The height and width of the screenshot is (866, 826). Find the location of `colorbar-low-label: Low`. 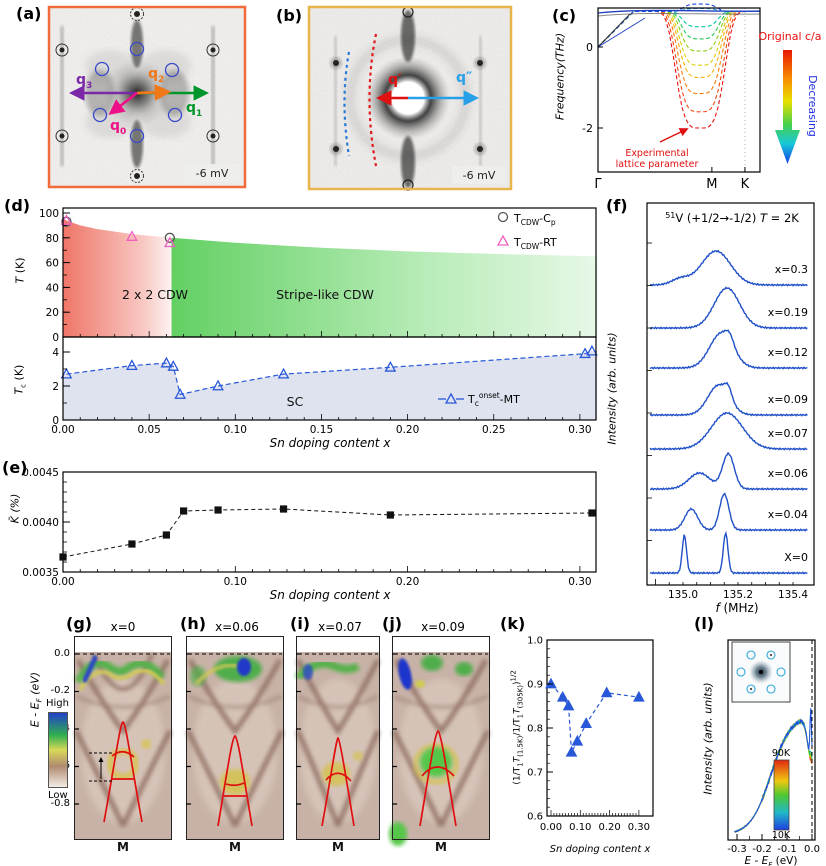

colorbar-low-label: Low is located at coordinates (58, 795).